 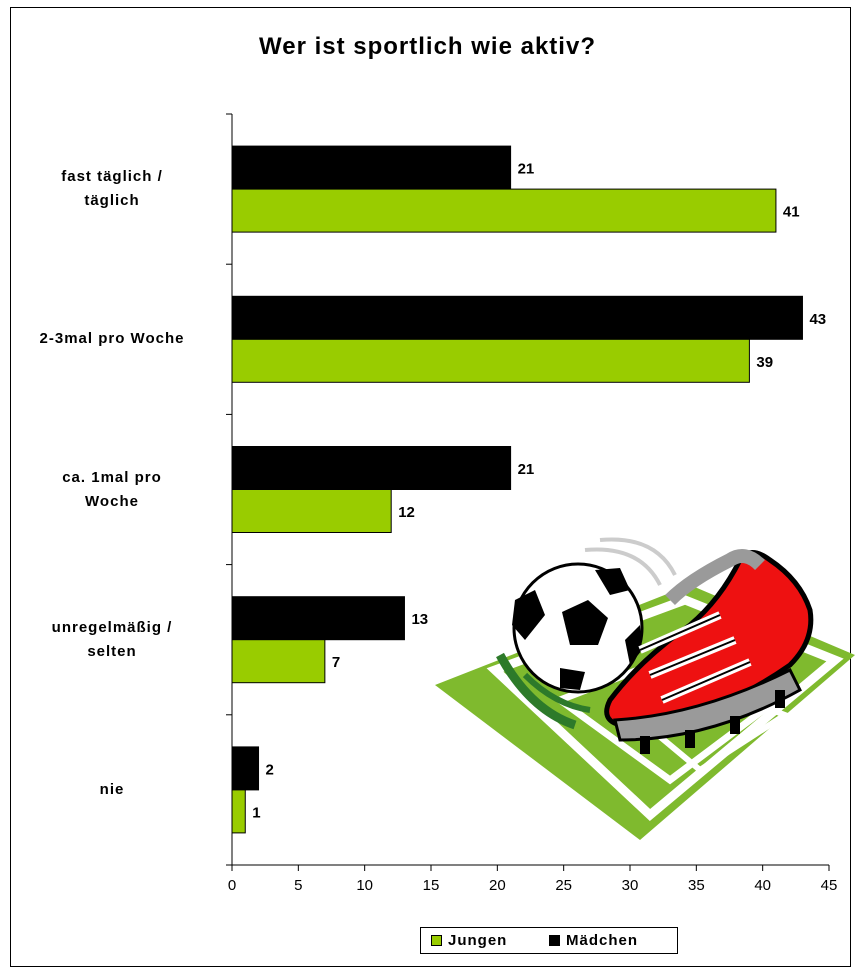 What do you see at coordinates (533, 879) in the screenshot?
I see `chart-x-ticks: 0 5 10 15 20 25 30 35 40 45` at bounding box center [533, 879].